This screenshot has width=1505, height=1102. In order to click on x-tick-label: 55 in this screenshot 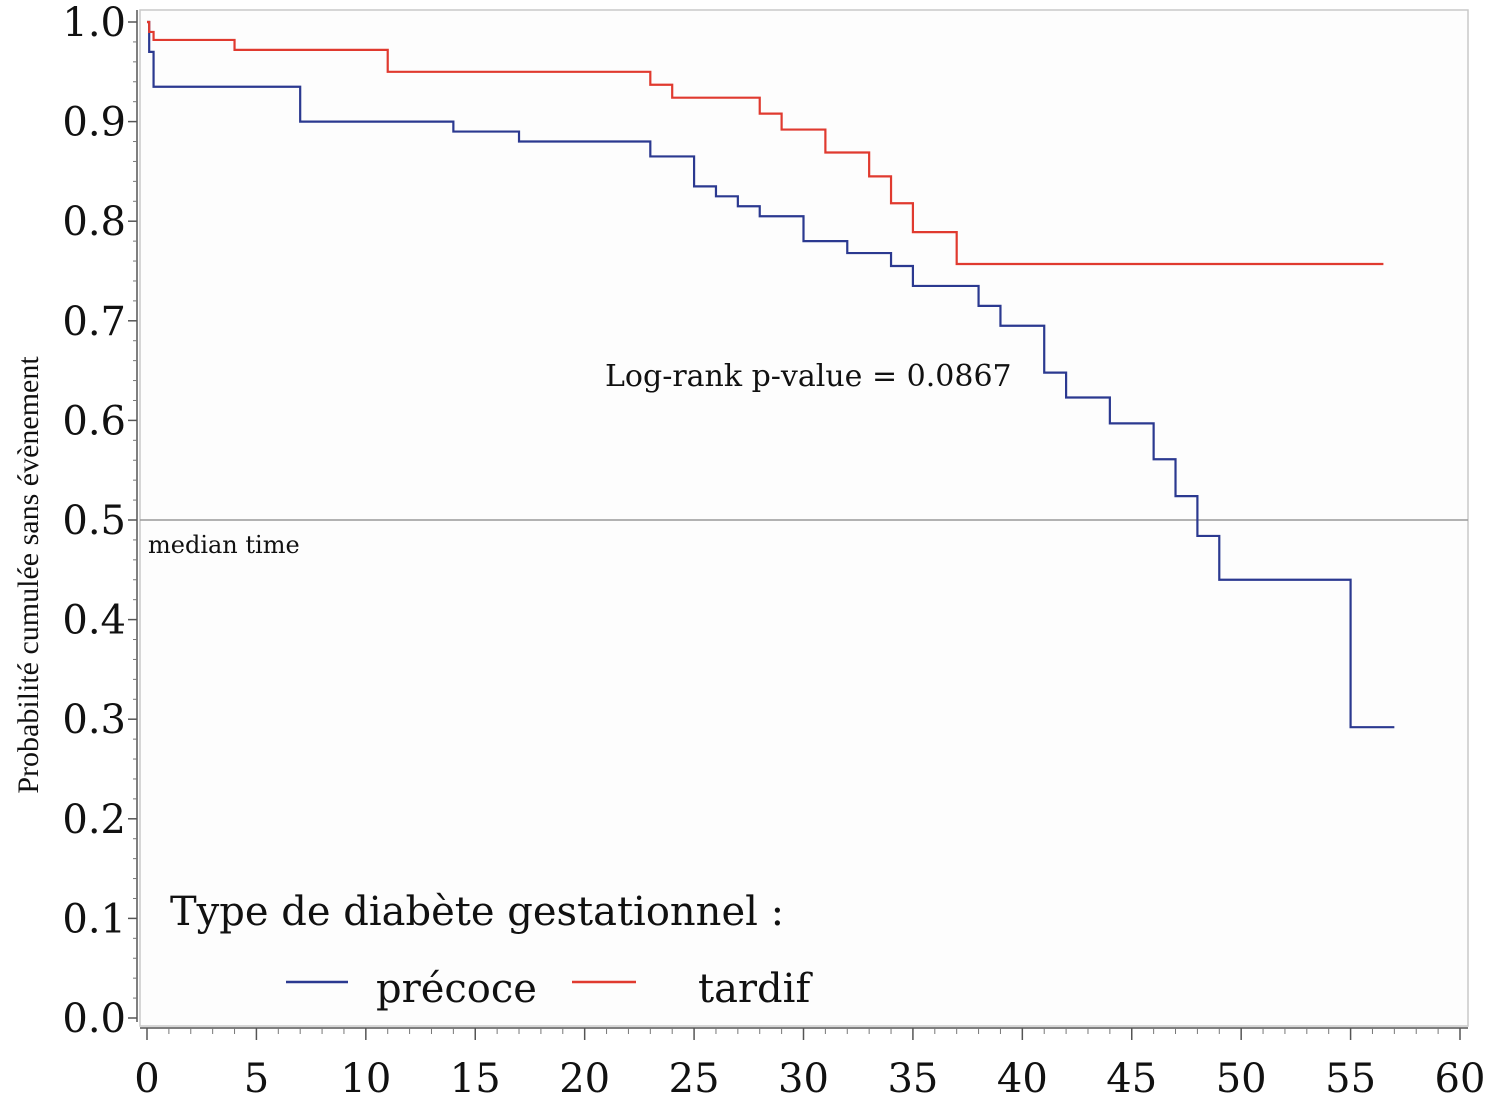, I will do `click(1350, 1079)`.